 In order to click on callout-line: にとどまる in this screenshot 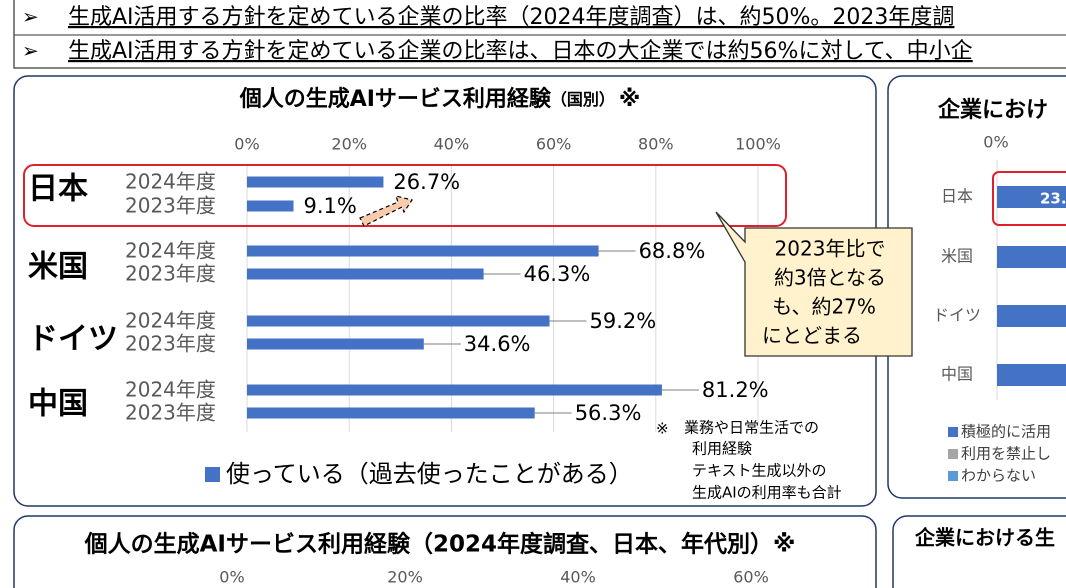, I will do `click(812, 336)`.